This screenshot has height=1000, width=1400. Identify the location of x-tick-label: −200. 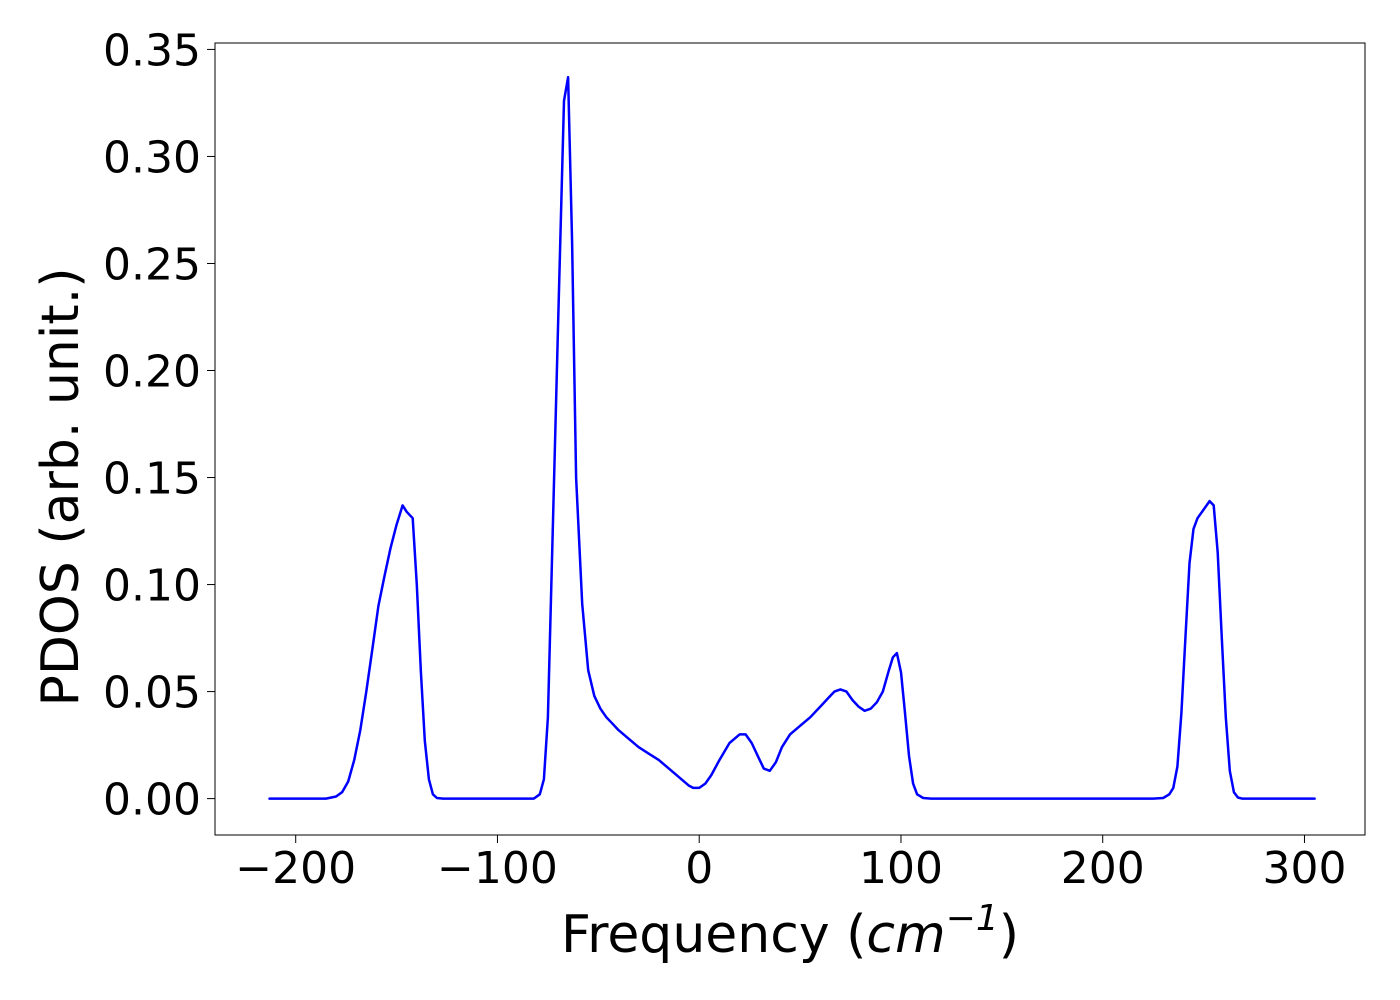
(295, 868).